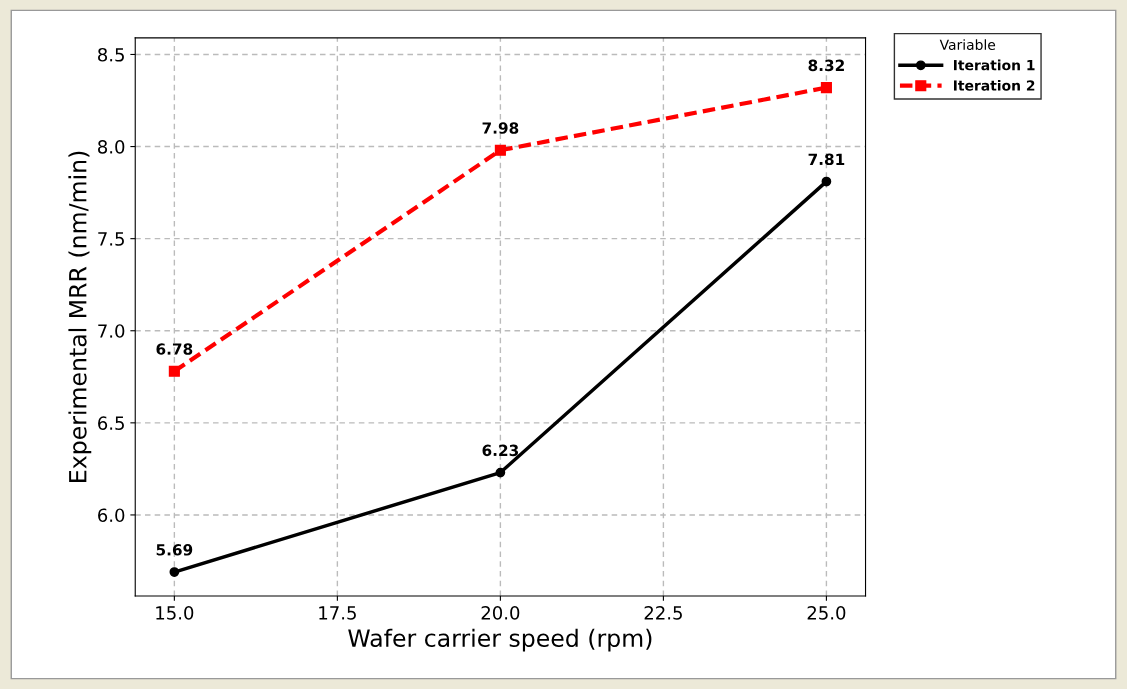 Image resolution: width=1127 pixels, height=689 pixels. I want to click on y-tick-label: 8.5, so click(111, 54).